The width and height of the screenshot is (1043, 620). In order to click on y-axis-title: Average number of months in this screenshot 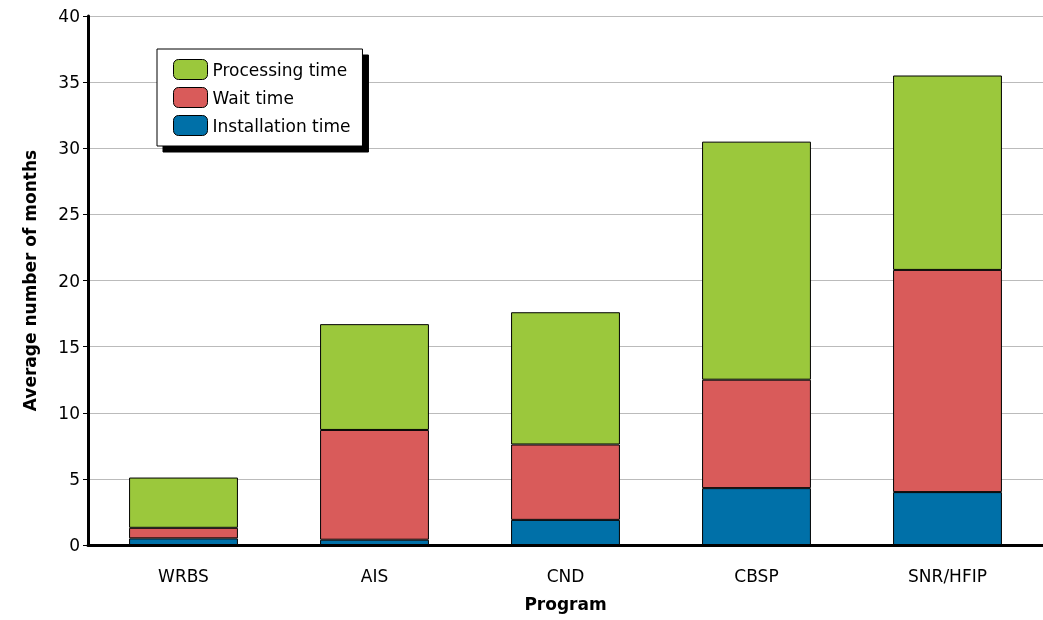, I will do `click(29, 280)`.